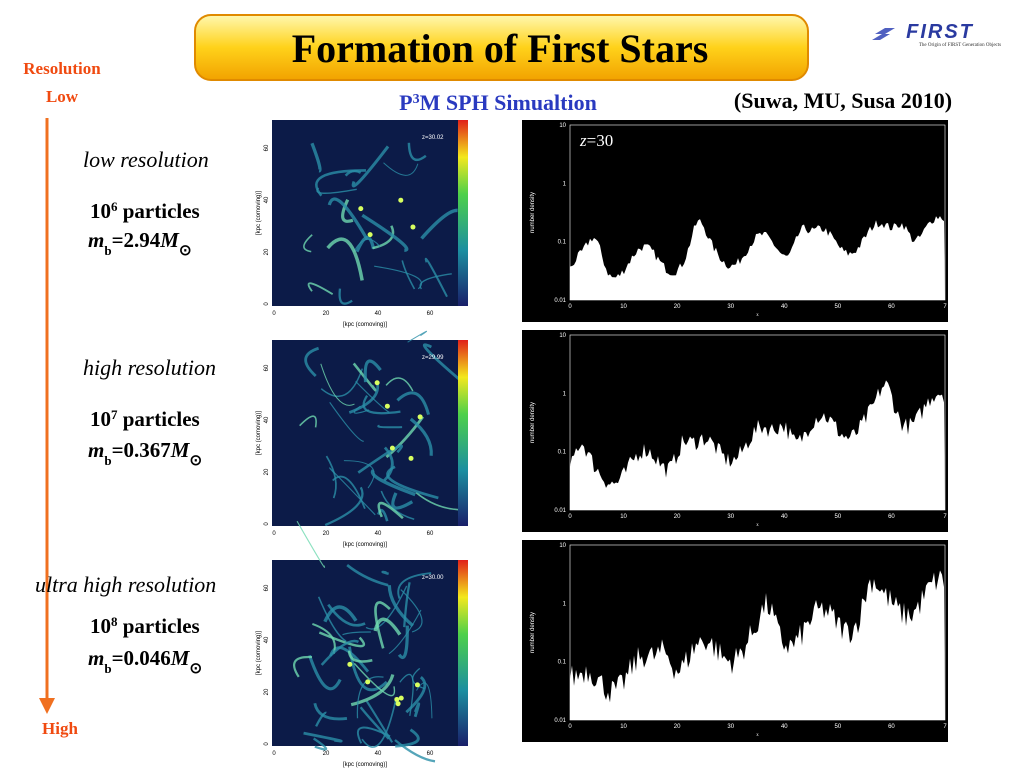  What do you see at coordinates (433, 138) in the screenshot?
I see `map-redshift: z=30.02` at bounding box center [433, 138].